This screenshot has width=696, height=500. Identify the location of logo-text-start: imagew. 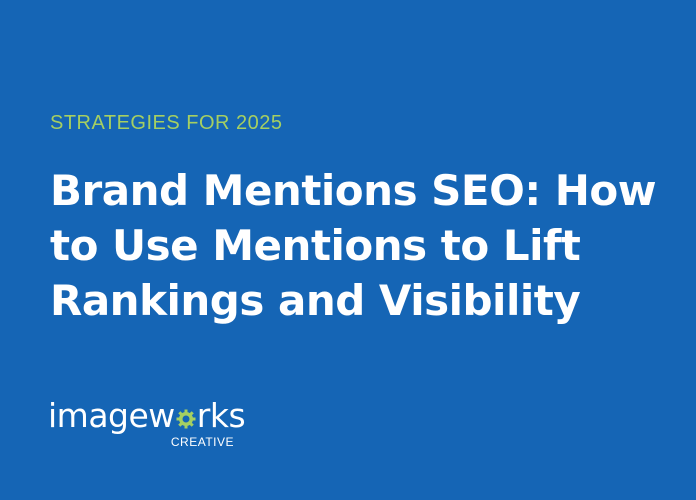
(111, 415).